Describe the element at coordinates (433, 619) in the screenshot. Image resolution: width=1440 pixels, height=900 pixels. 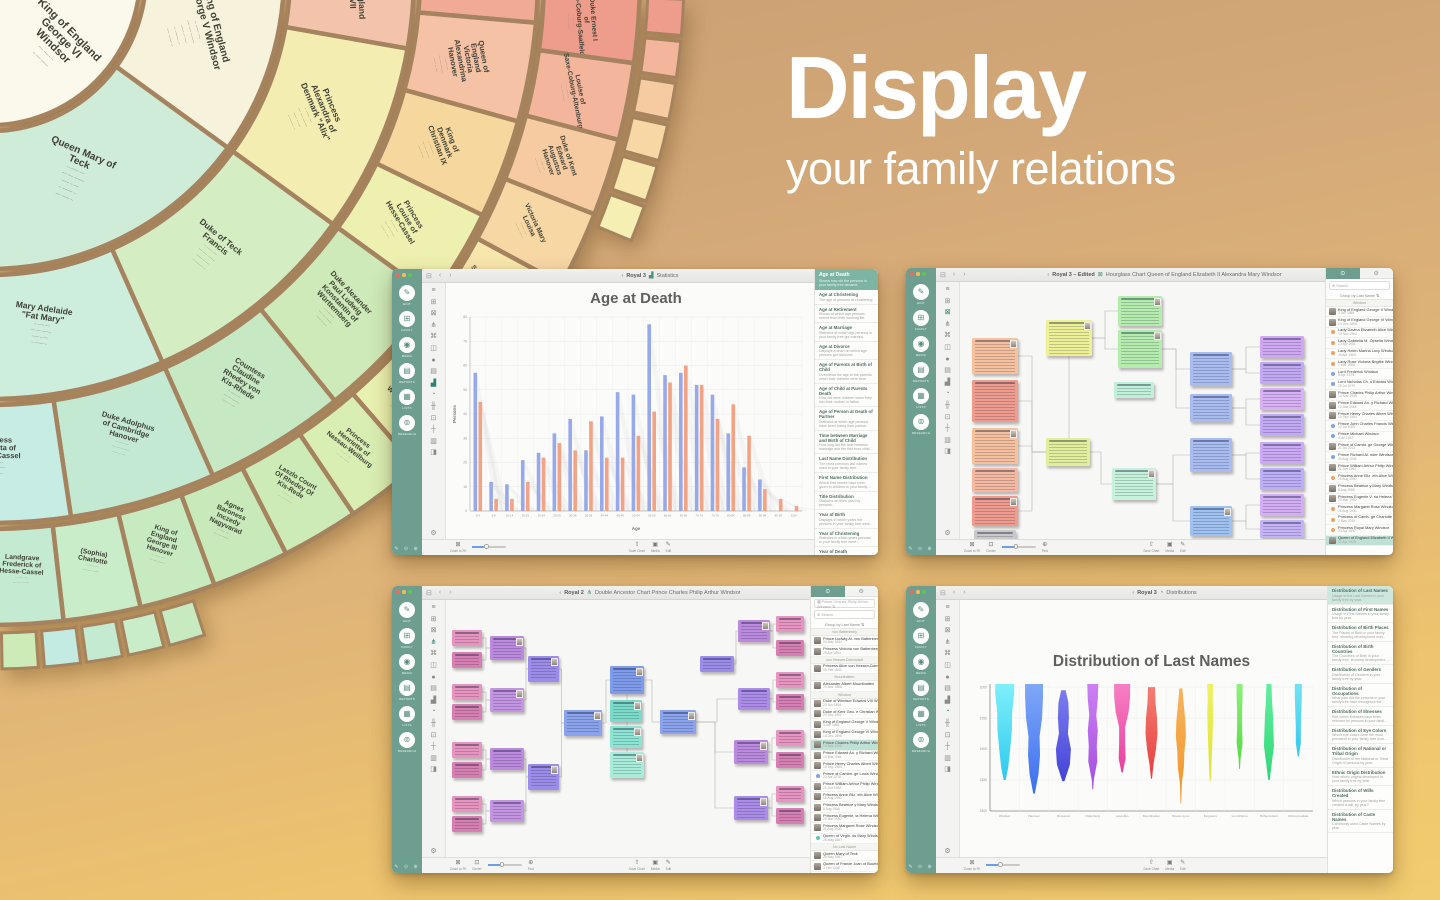
I see `rail-icon: ⊞` at that location.